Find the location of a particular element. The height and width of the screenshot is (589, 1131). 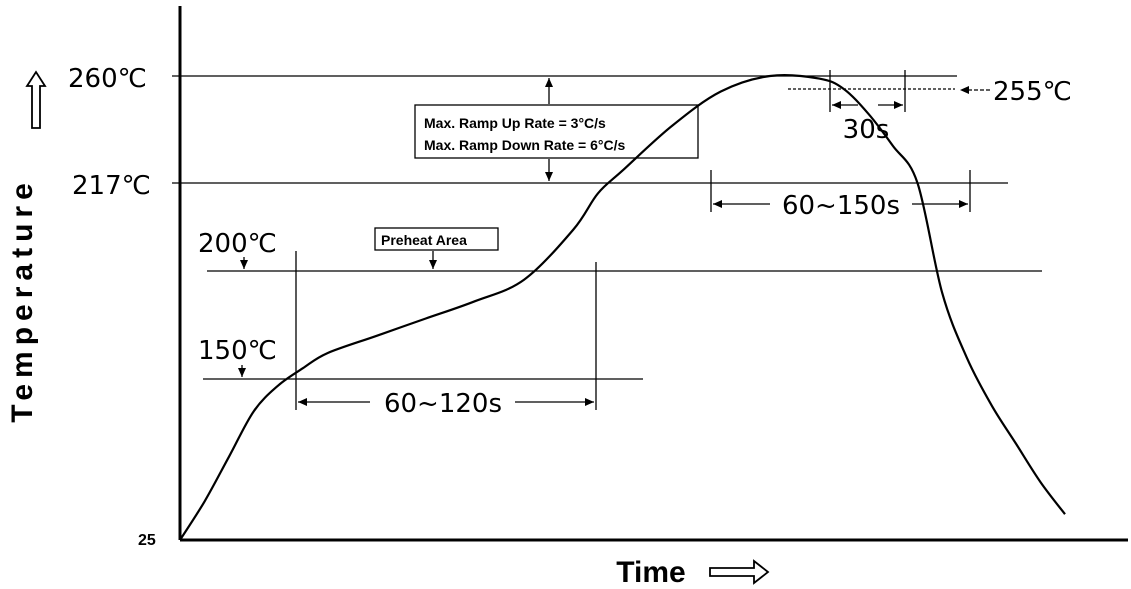

ramp-up-text: Max. Ramp Up Rate = 3°C/s is located at coordinates (515, 123).